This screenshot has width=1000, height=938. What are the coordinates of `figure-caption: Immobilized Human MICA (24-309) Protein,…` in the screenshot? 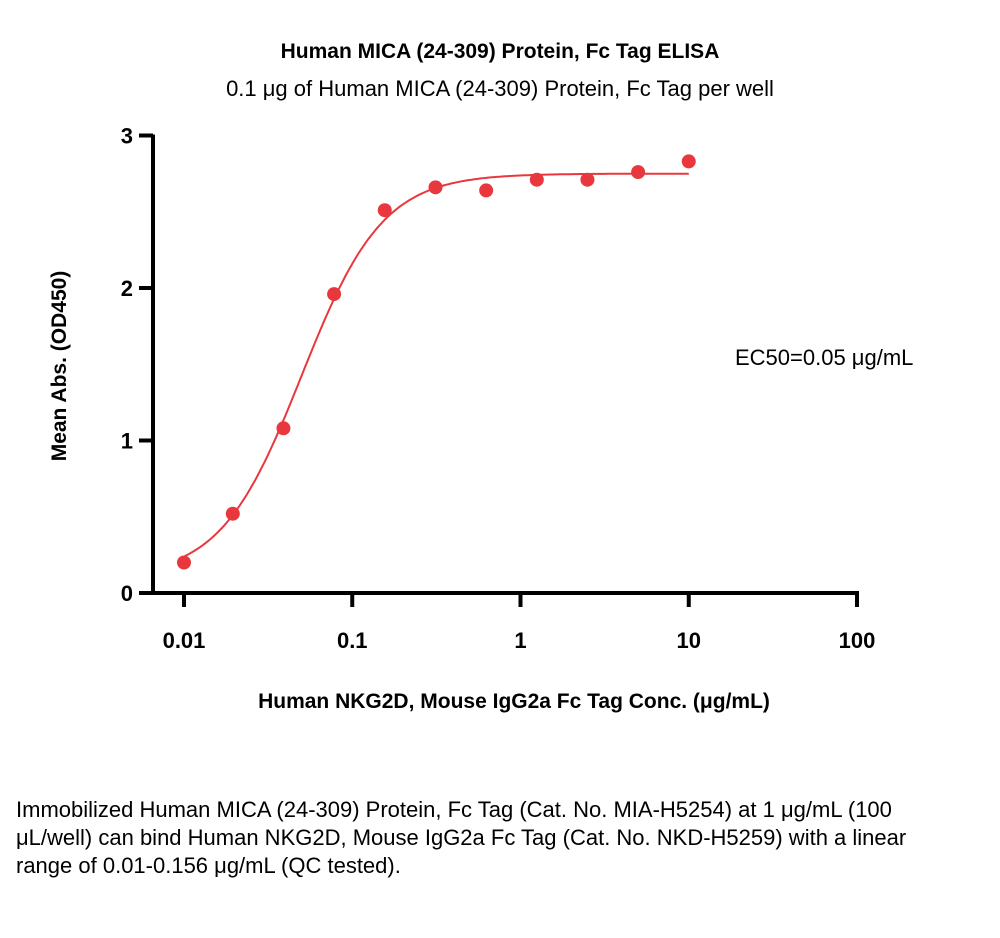 It's located at (461, 837).